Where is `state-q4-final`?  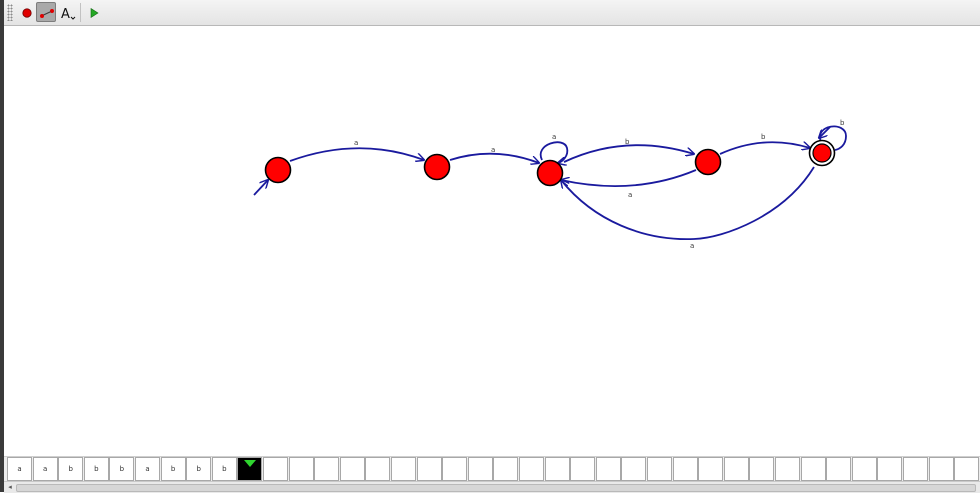
state-q4-final is located at coordinates (822, 153).